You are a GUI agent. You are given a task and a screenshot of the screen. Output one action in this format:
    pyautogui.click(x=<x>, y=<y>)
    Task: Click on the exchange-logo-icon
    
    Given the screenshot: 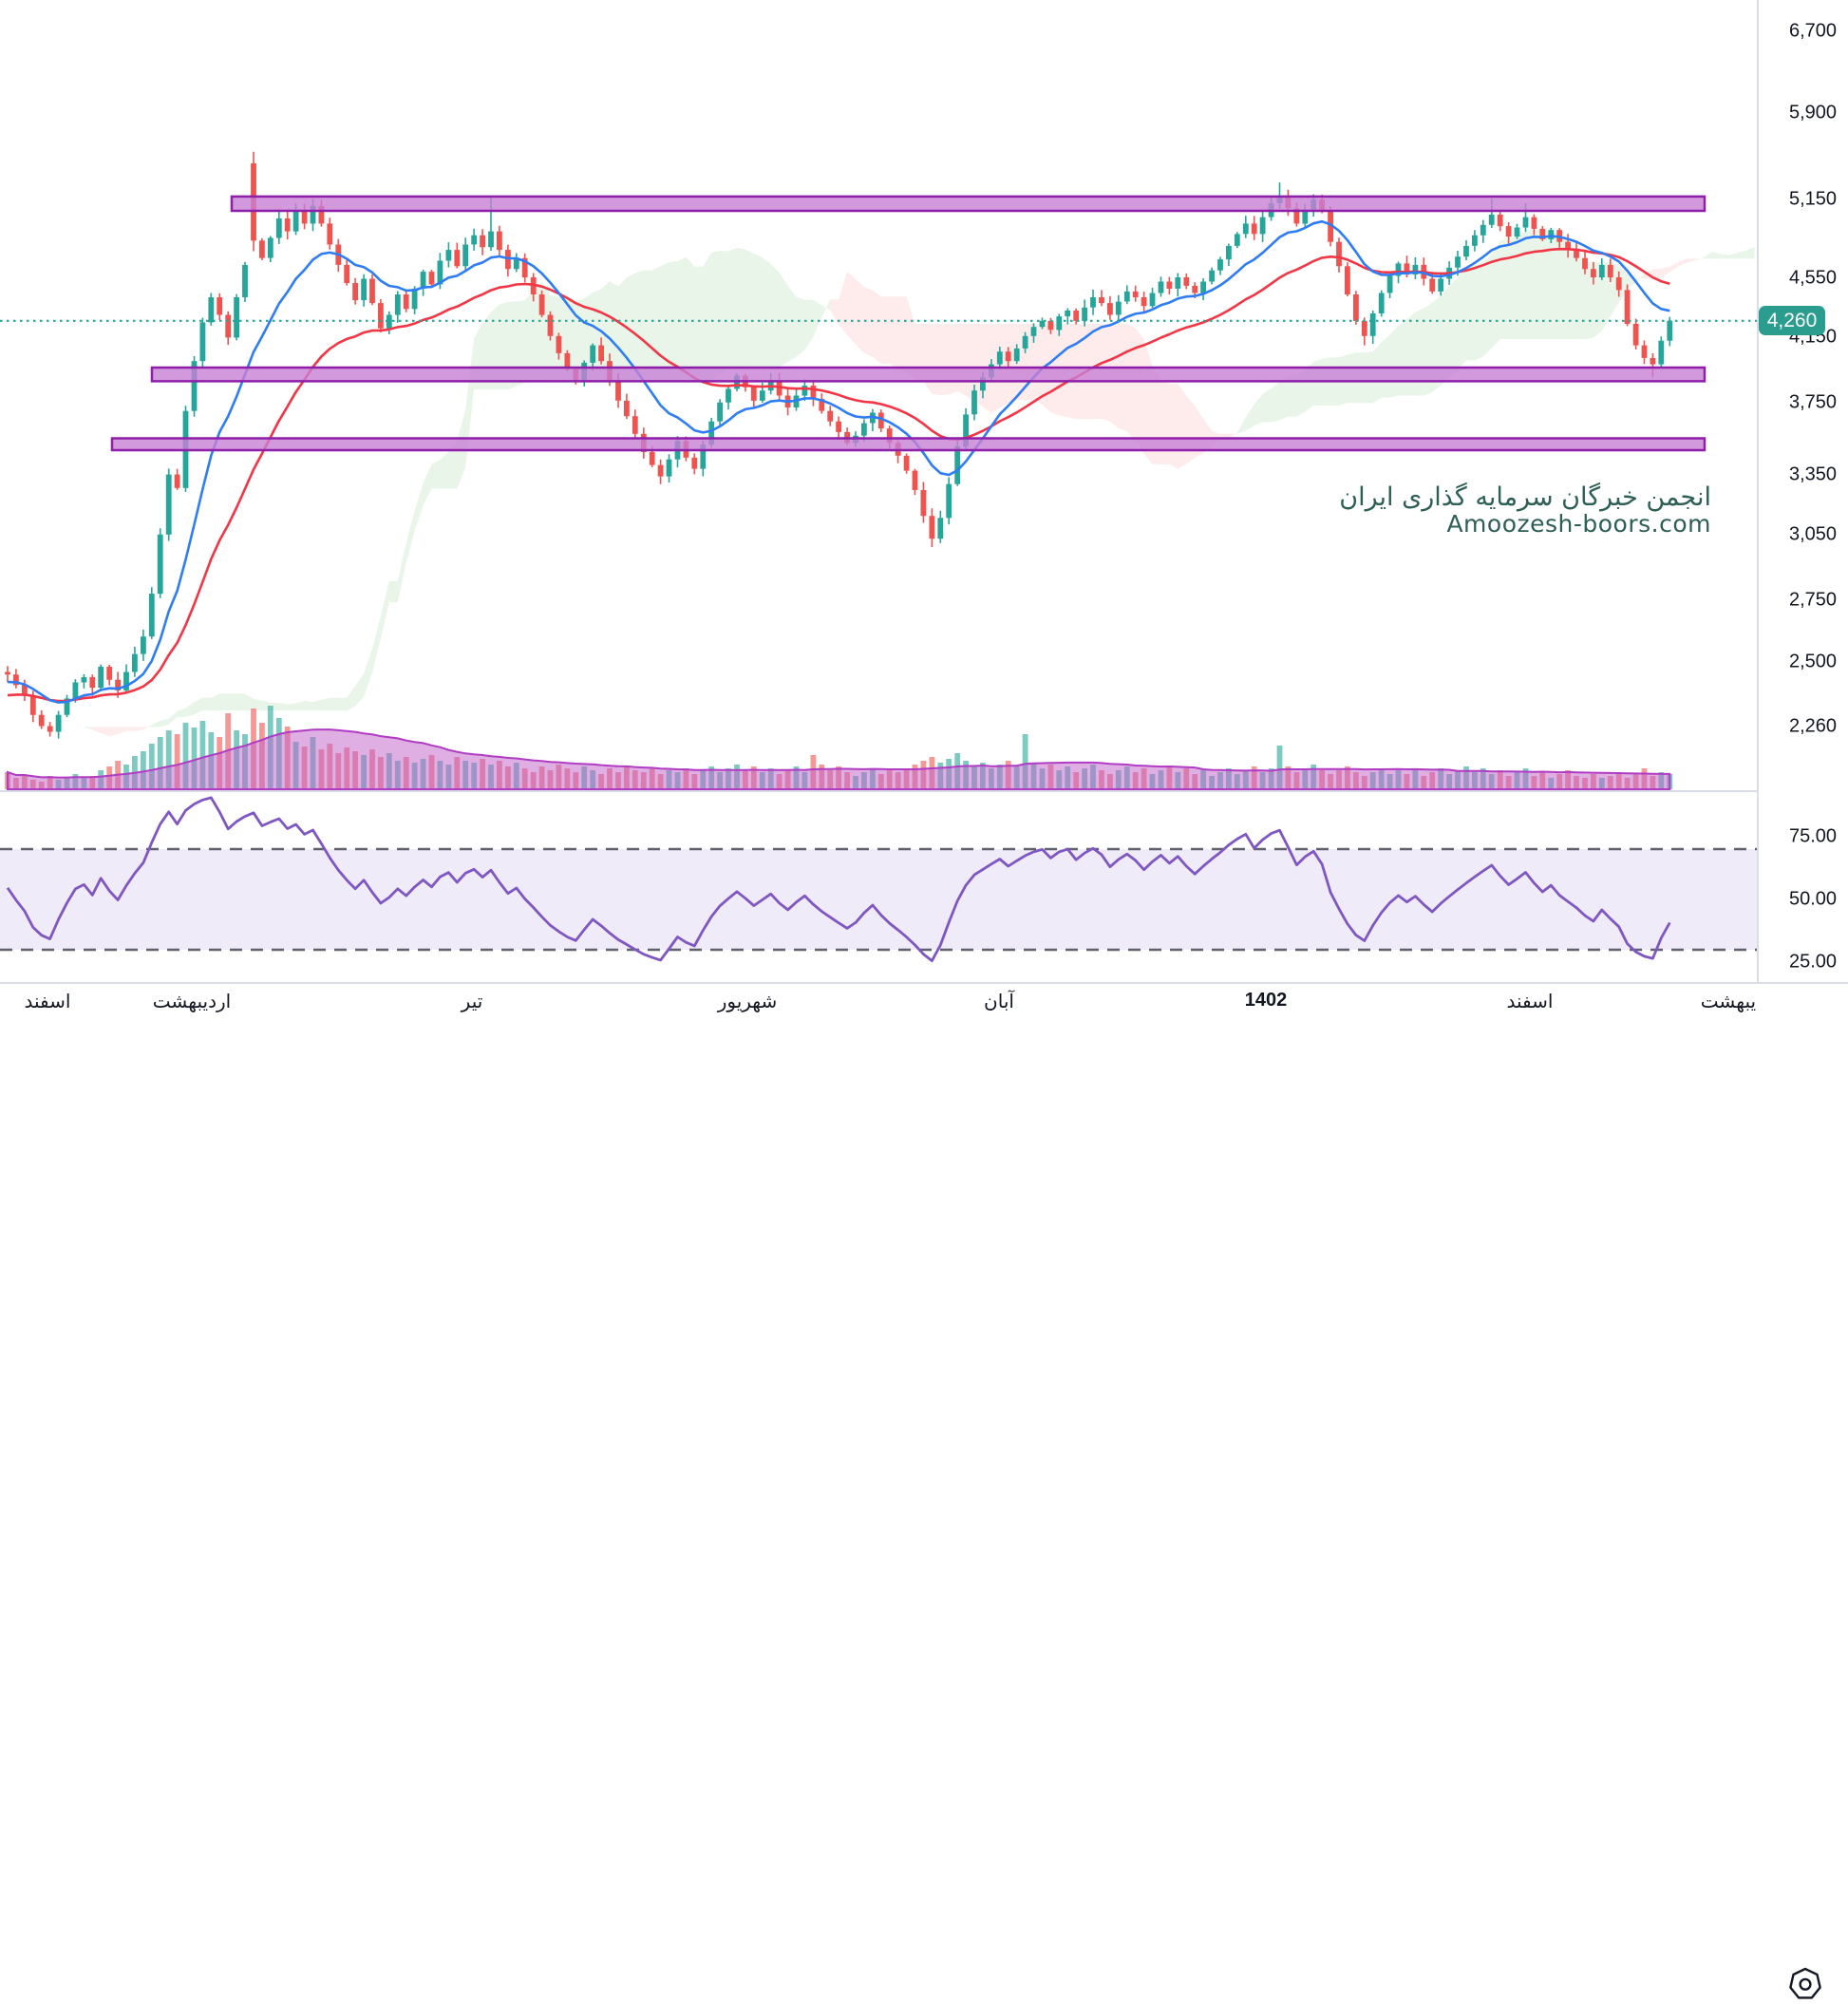 What is the action you would take?
    pyautogui.click(x=1805, y=1984)
    